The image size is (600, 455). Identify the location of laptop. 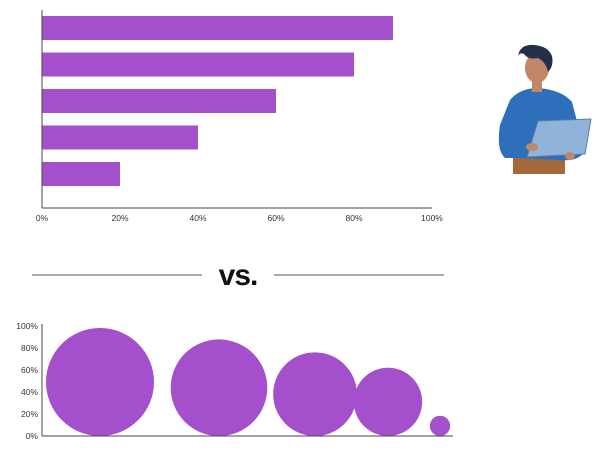
(559, 138).